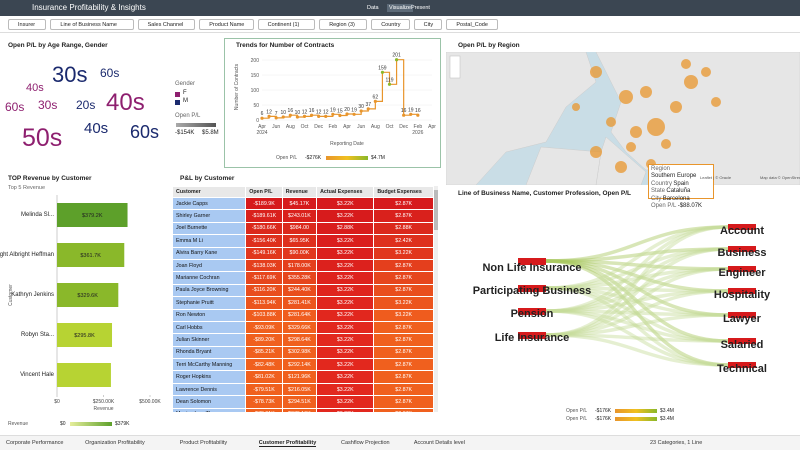 The width and height of the screenshot is (800, 450). What do you see at coordinates (403, 241) in the screenshot?
I see `table-cell: $2.42K` at bounding box center [403, 241].